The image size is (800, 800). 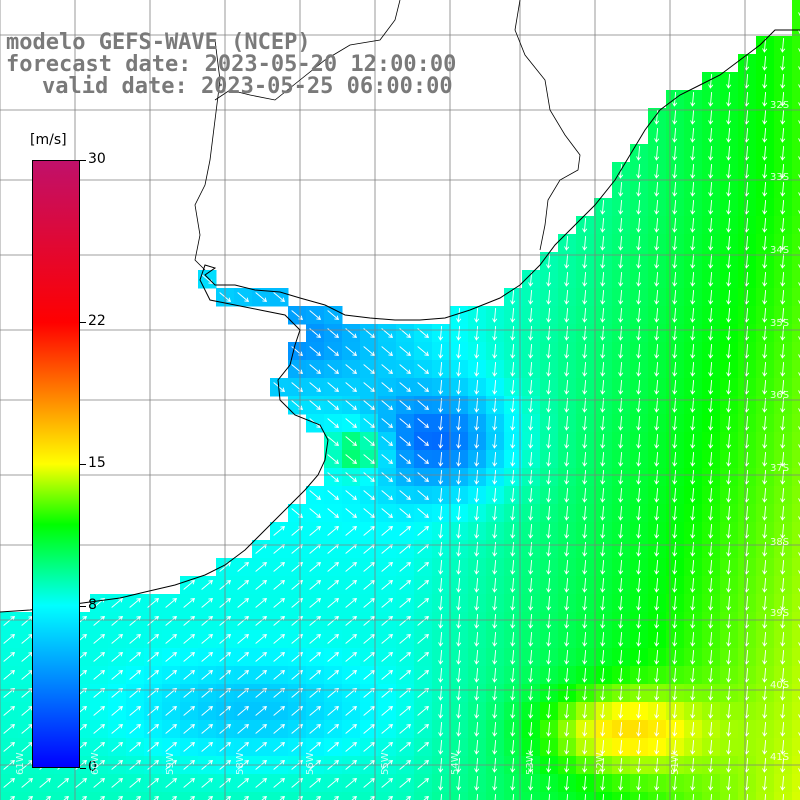 What do you see at coordinates (240, 763) in the screenshot?
I see `longitude-label: 58W` at bounding box center [240, 763].